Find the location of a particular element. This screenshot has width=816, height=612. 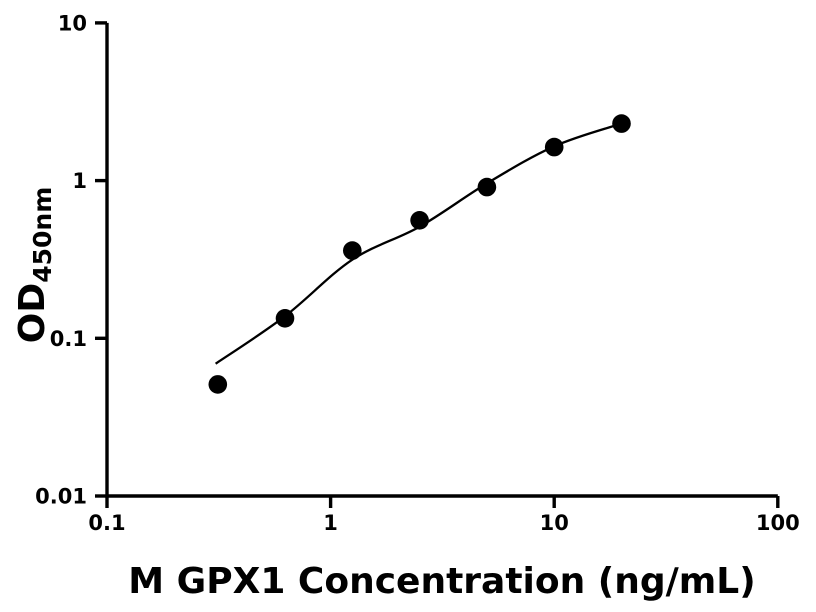

y-tick-label: 10 is located at coordinates (72, 23).